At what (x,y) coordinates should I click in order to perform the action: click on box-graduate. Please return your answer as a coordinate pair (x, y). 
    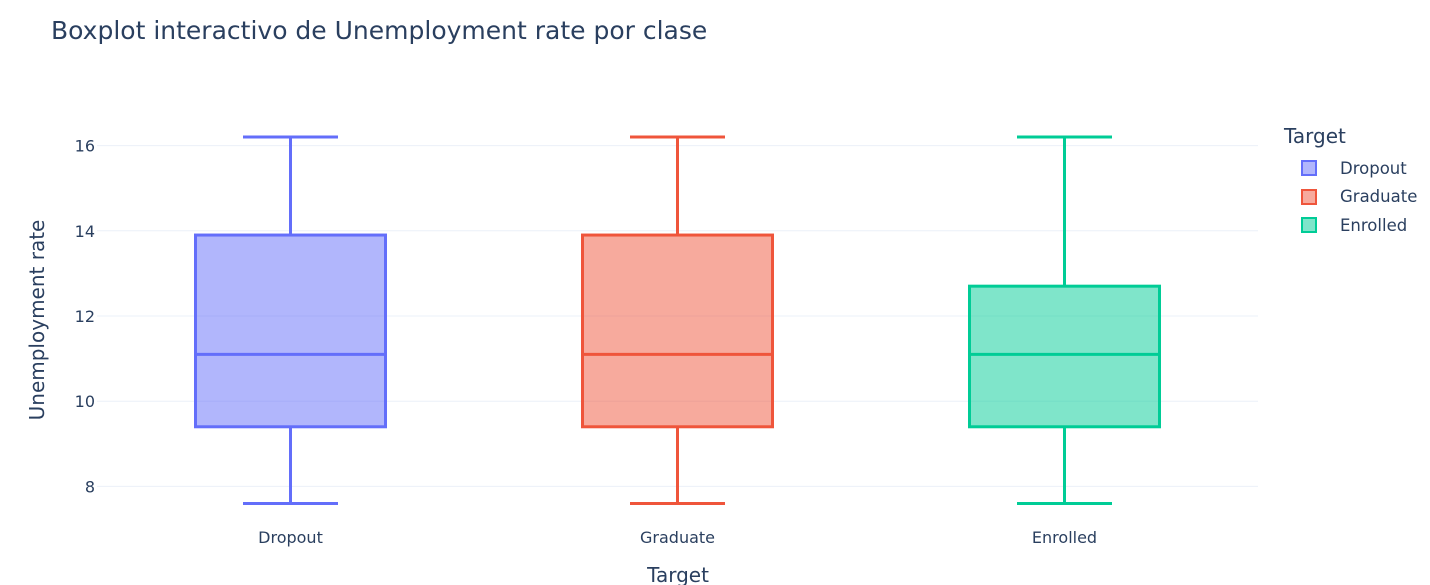
    Looking at the image, I should click on (677, 320).